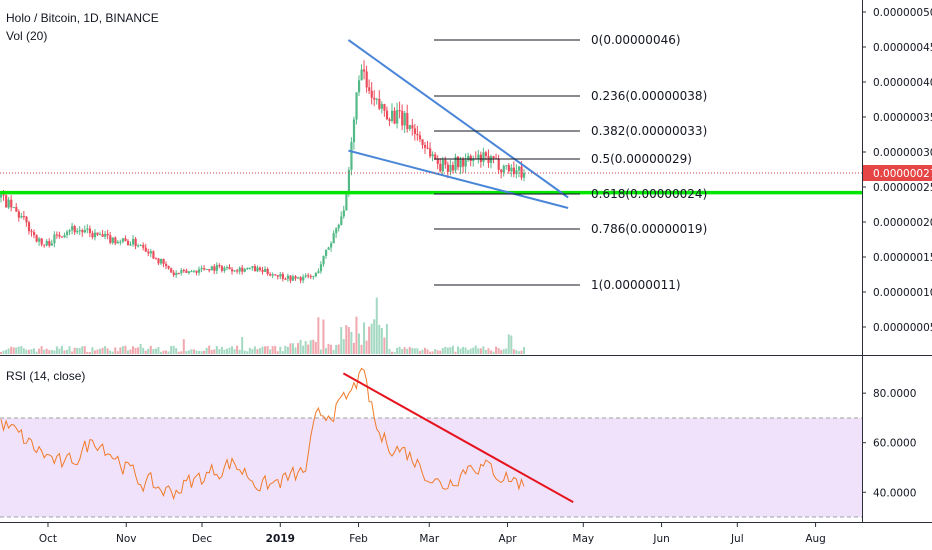 The height and width of the screenshot is (550, 932). What do you see at coordinates (894, 444) in the screenshot?
I see `rsi-tick-label: 60.0000` at bounding box center [894, 444].